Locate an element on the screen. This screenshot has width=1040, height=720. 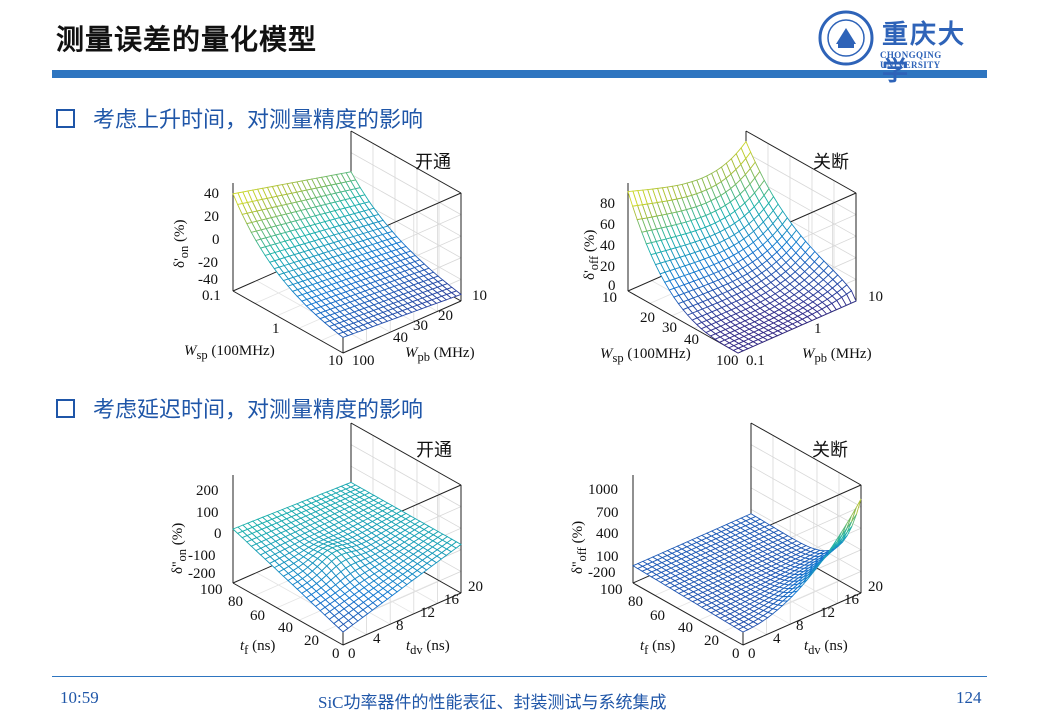
z-tick: -40 is located at coordinates (208, 280).